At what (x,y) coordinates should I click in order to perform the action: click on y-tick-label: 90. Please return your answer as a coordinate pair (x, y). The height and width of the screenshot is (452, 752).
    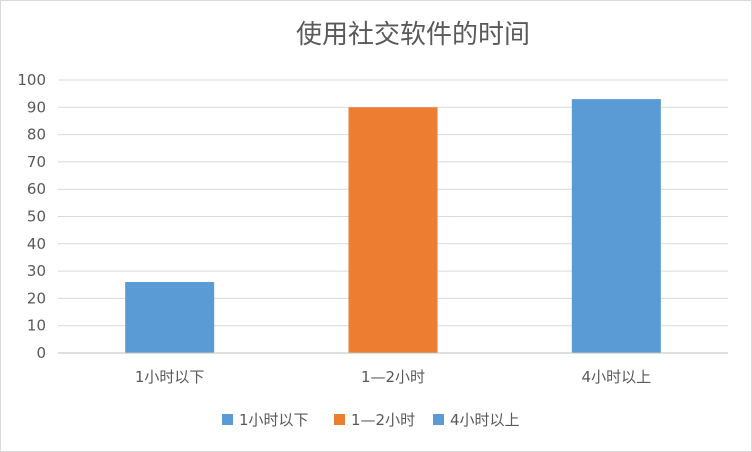
    Looking at the image, I should click on (36, 107).